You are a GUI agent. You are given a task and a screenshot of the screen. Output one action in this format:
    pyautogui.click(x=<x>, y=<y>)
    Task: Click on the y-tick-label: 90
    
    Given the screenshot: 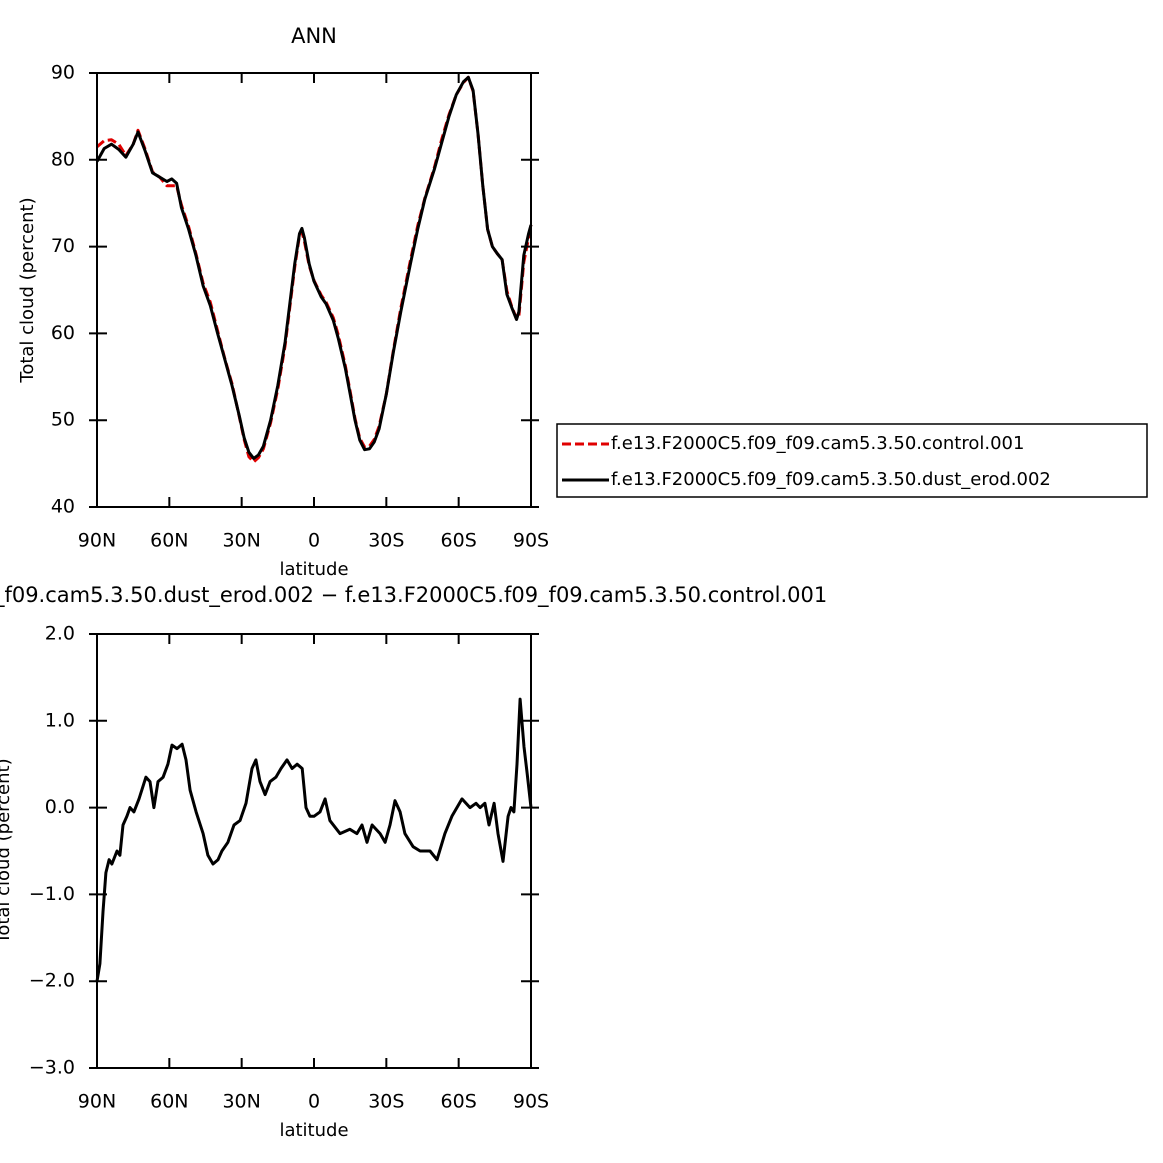 What is the action you would take?
    pyautogui.click(x=63, y=73)
    